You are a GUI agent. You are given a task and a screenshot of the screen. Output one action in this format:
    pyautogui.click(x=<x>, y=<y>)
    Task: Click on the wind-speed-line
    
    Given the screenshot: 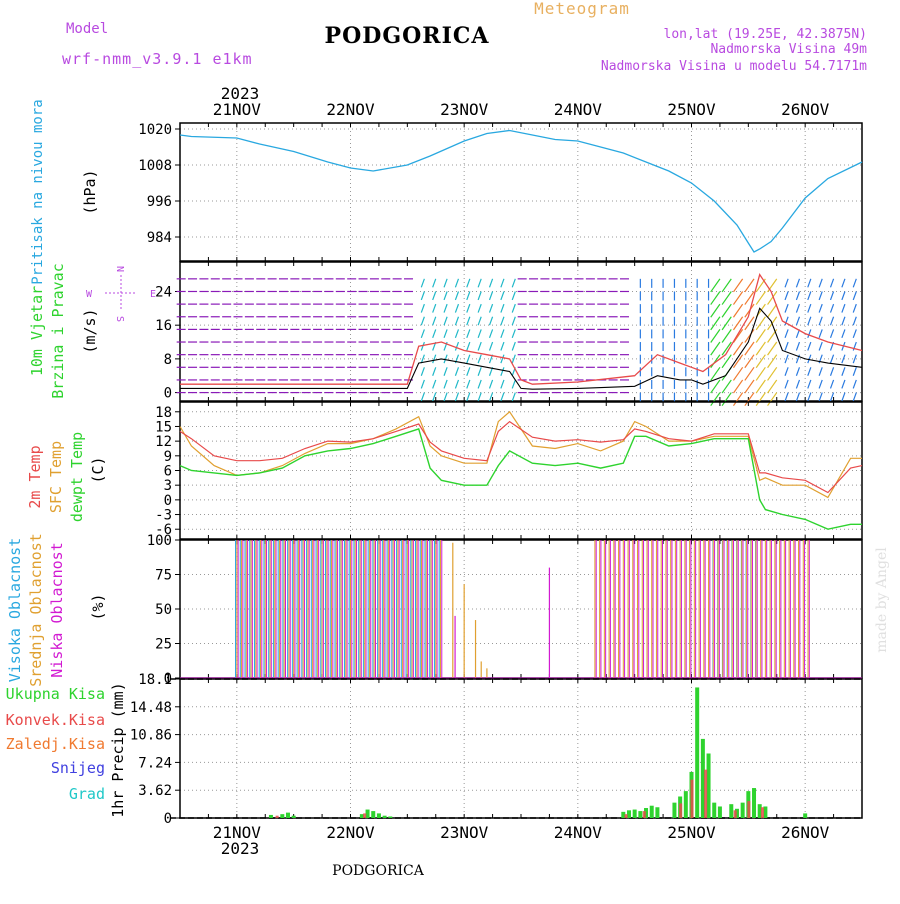 What is the action you would take?
    pyautogui.click(x=521, y=348)
    